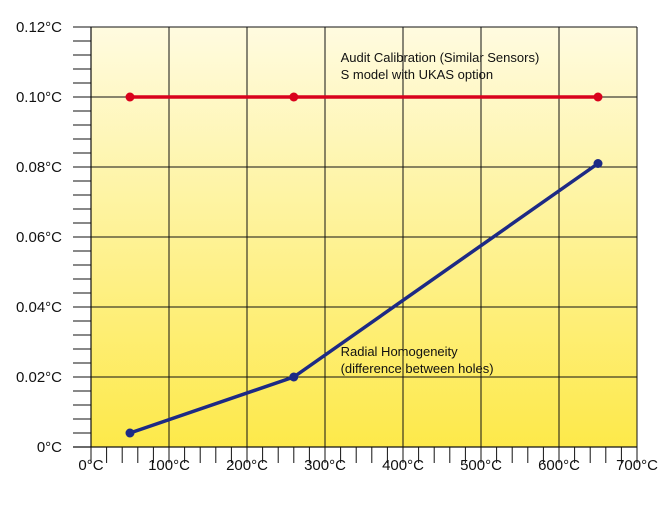  What do you see at coordinates (559, 465) in the screenshot?
I see `x-tick-label: 600°C` at bounding box center [559, 465].